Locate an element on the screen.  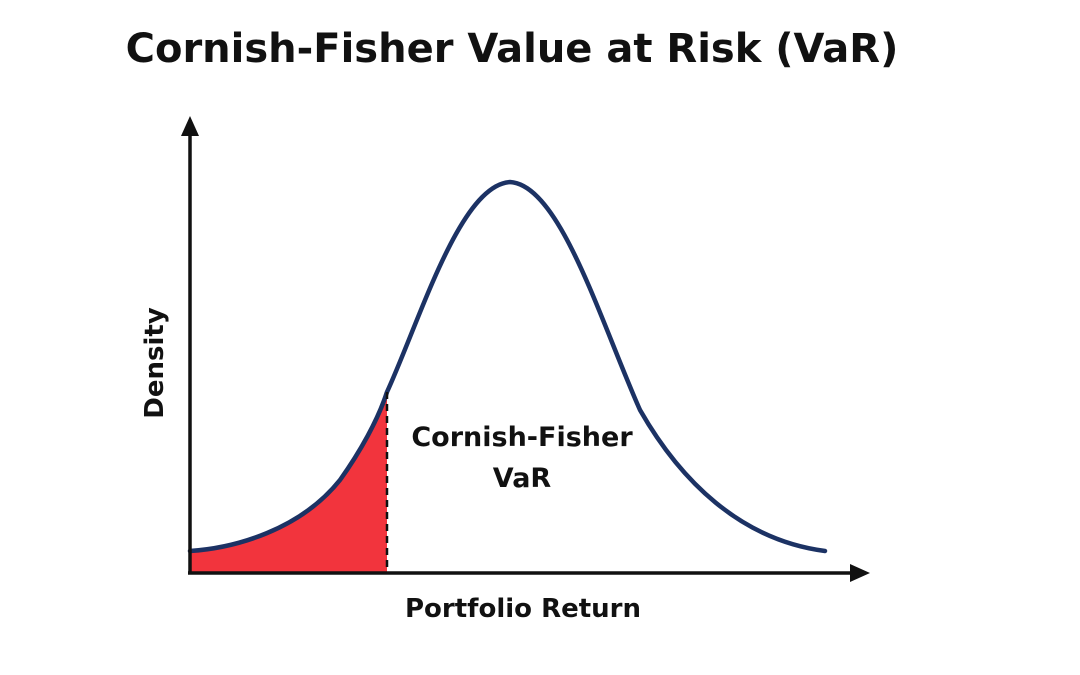
x-axis-arrow is located at coordinates (860, 573).